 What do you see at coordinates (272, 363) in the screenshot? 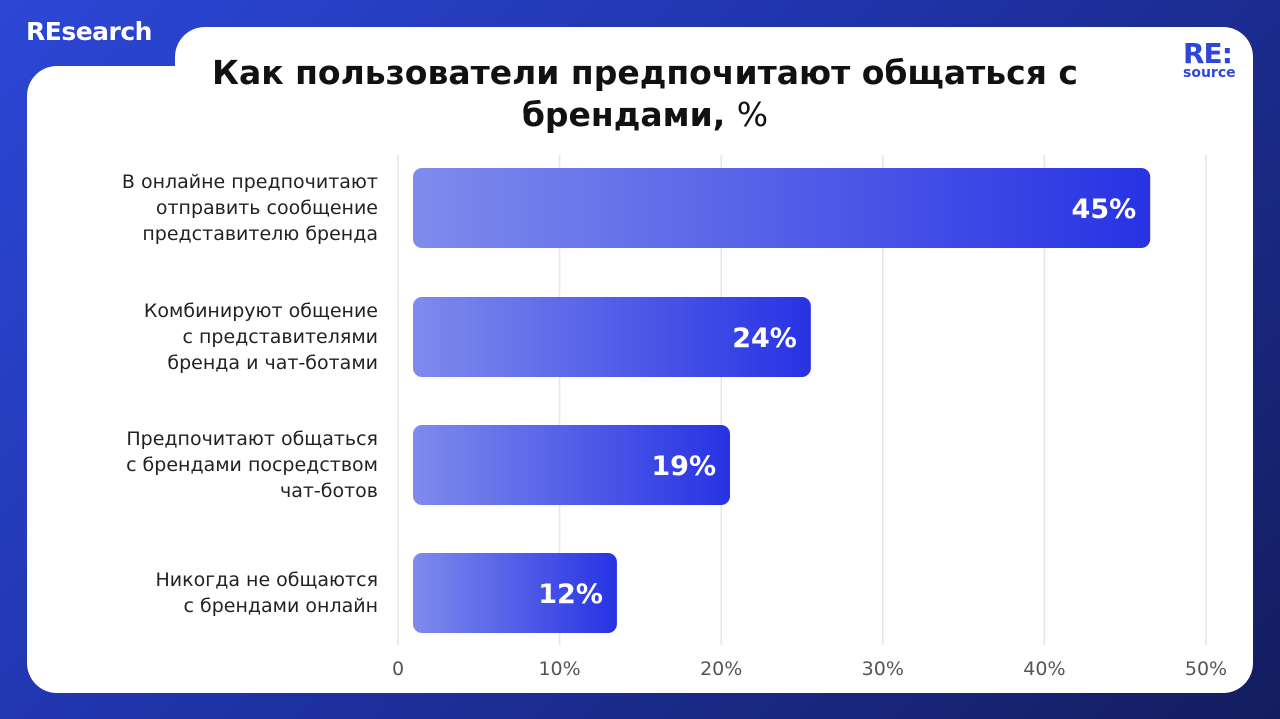
I see `category-label-line: бренда и чат-ботами` at bounding box center [272, 363].